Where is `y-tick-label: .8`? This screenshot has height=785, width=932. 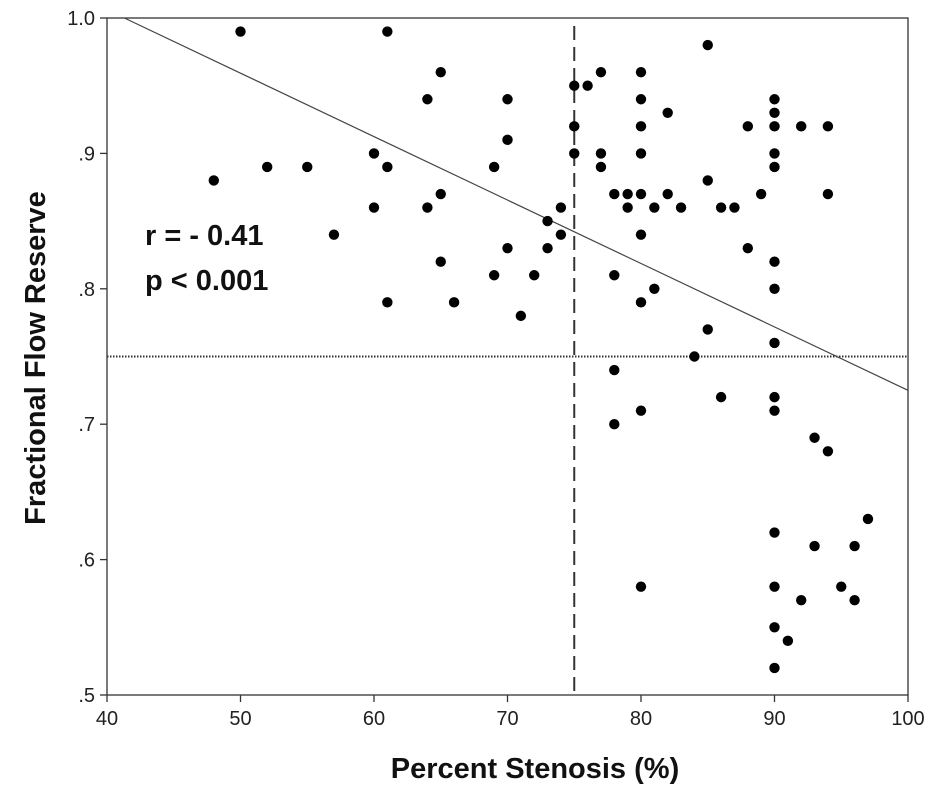 y-tick-label: .8 is located at coordinates (86, 290).